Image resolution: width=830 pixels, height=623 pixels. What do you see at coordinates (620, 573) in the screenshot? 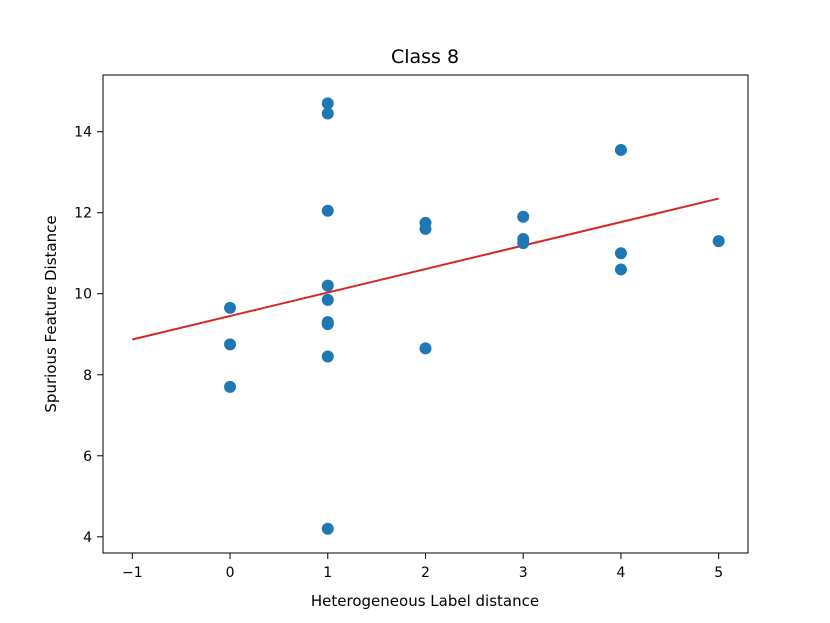
I see `x-tick-label: 4` at bounding box center [620, 573].